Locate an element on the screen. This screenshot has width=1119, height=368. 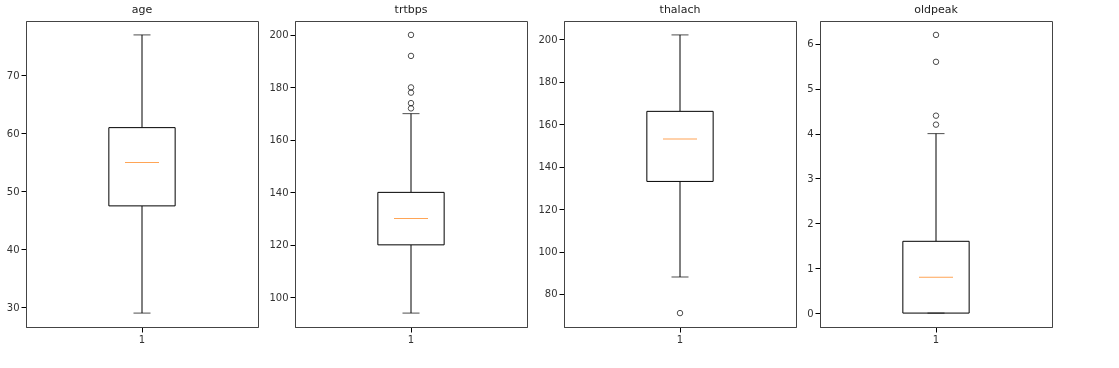
y-tick-label: 3 is located at coordinates (810, 178).